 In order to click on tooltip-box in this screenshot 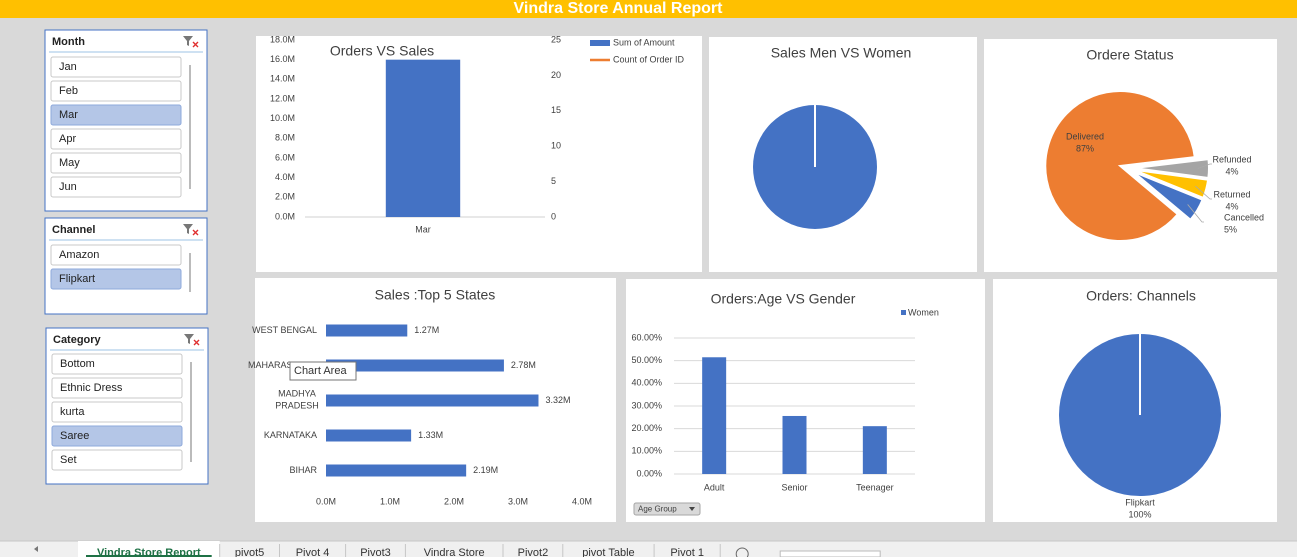, I will do `click(323, 371)`.